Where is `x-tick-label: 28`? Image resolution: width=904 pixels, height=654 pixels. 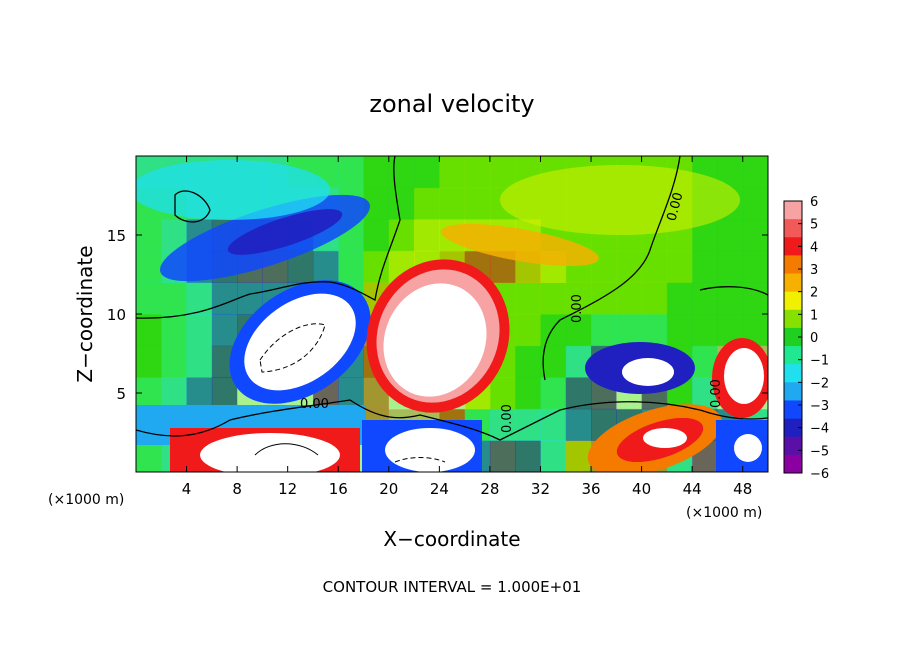 x-tick-label: 28 is located at coordinates (489, 489).